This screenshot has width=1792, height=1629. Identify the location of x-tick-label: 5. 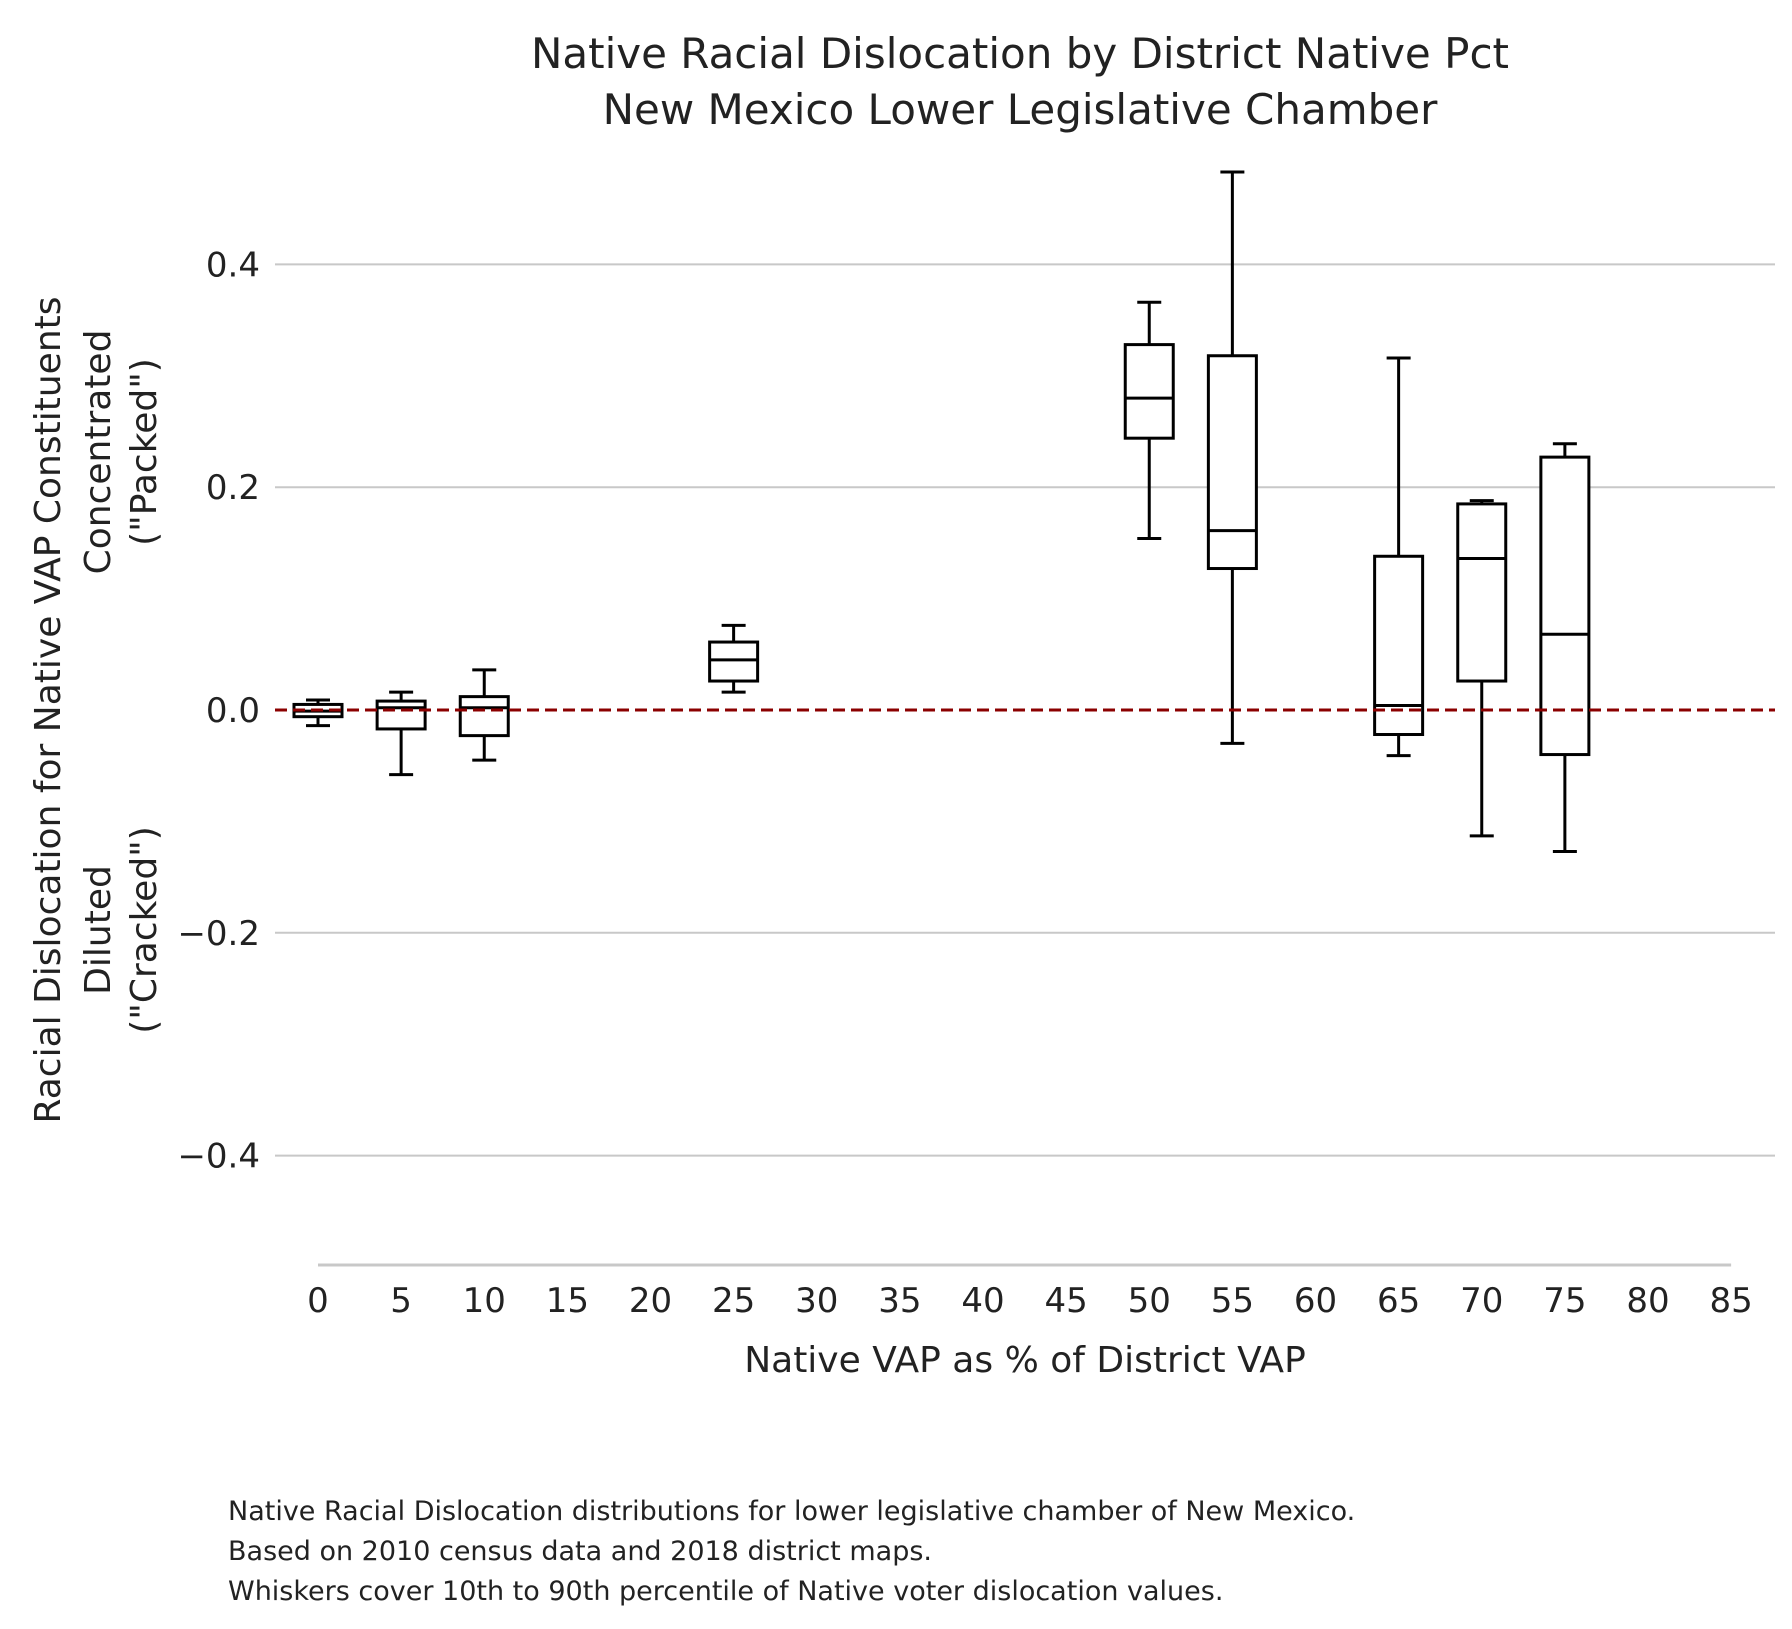
(401, 1301).